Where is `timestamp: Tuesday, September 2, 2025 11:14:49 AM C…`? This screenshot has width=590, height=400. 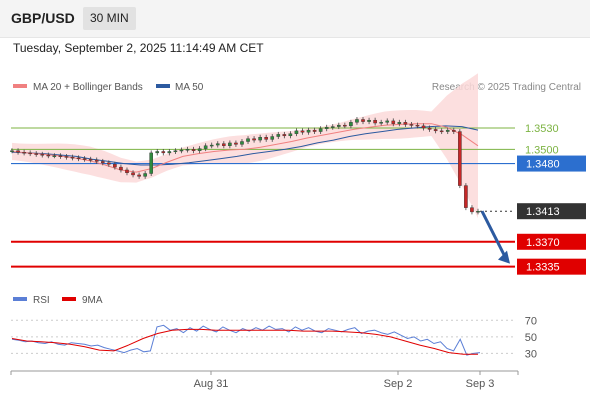
timestamp: Tuesday, September 2, 2025 11:14:49 AM C… is located at coordinates (138, 48).